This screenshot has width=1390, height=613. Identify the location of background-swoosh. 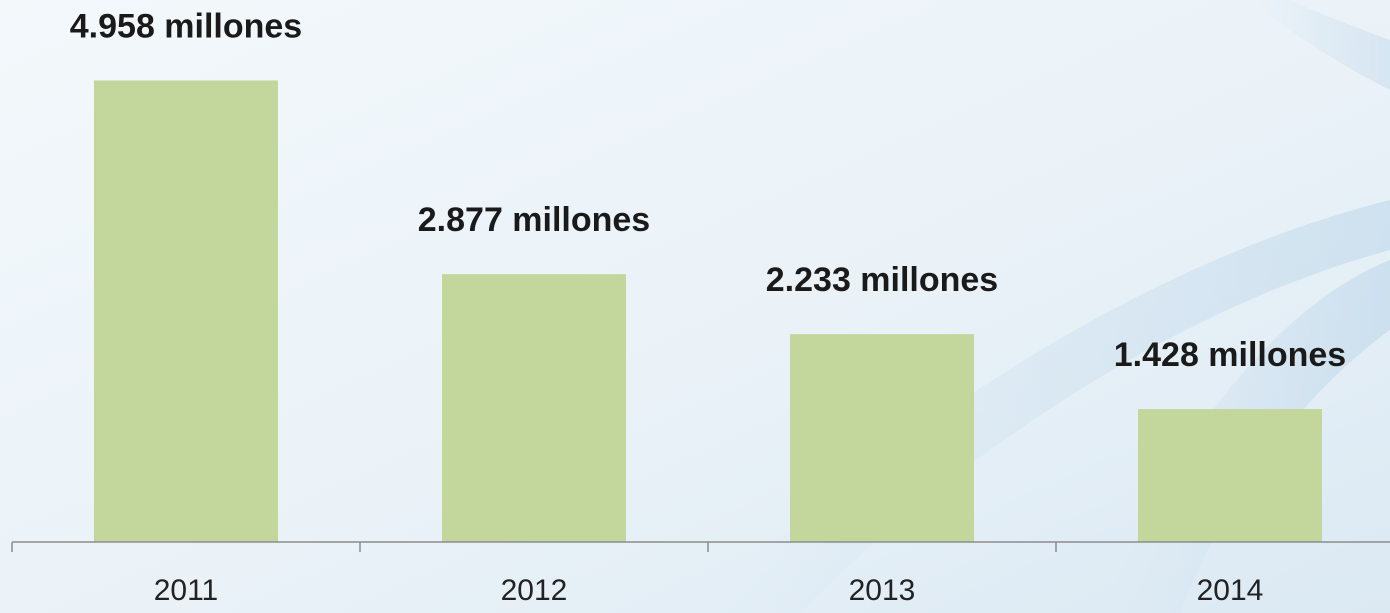
(1320, 45).